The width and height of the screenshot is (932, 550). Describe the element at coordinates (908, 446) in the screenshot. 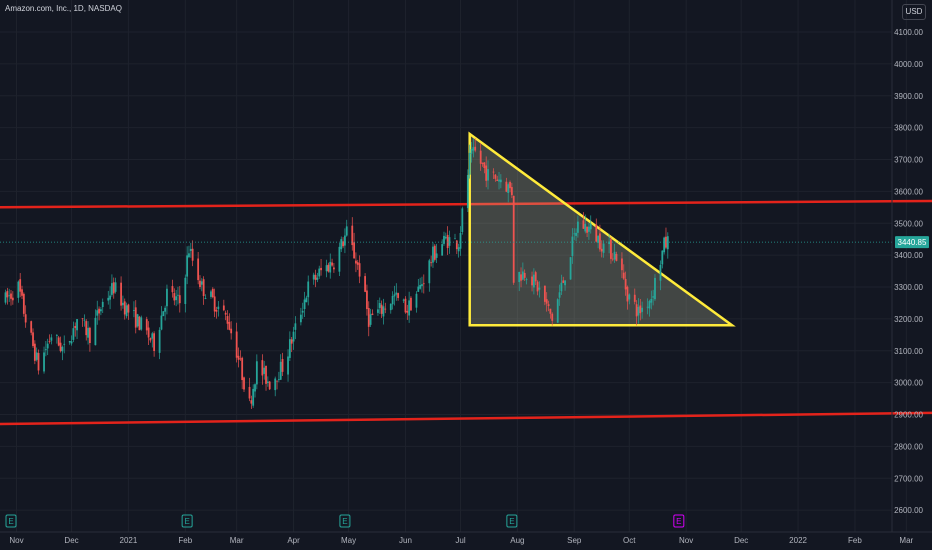

I see `price-tick-label: 2800.00` at that location.